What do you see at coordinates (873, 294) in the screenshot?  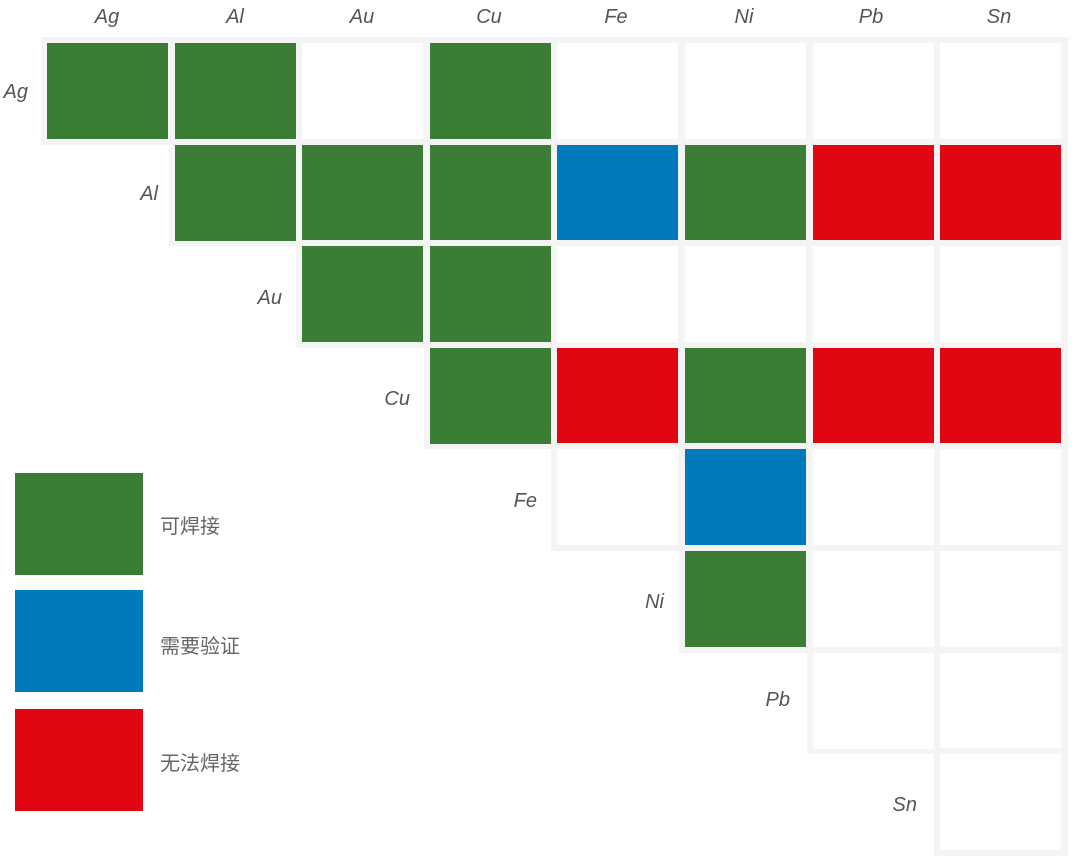 I see `matrix-cell-au-pb` at bounding box center [873, 294].